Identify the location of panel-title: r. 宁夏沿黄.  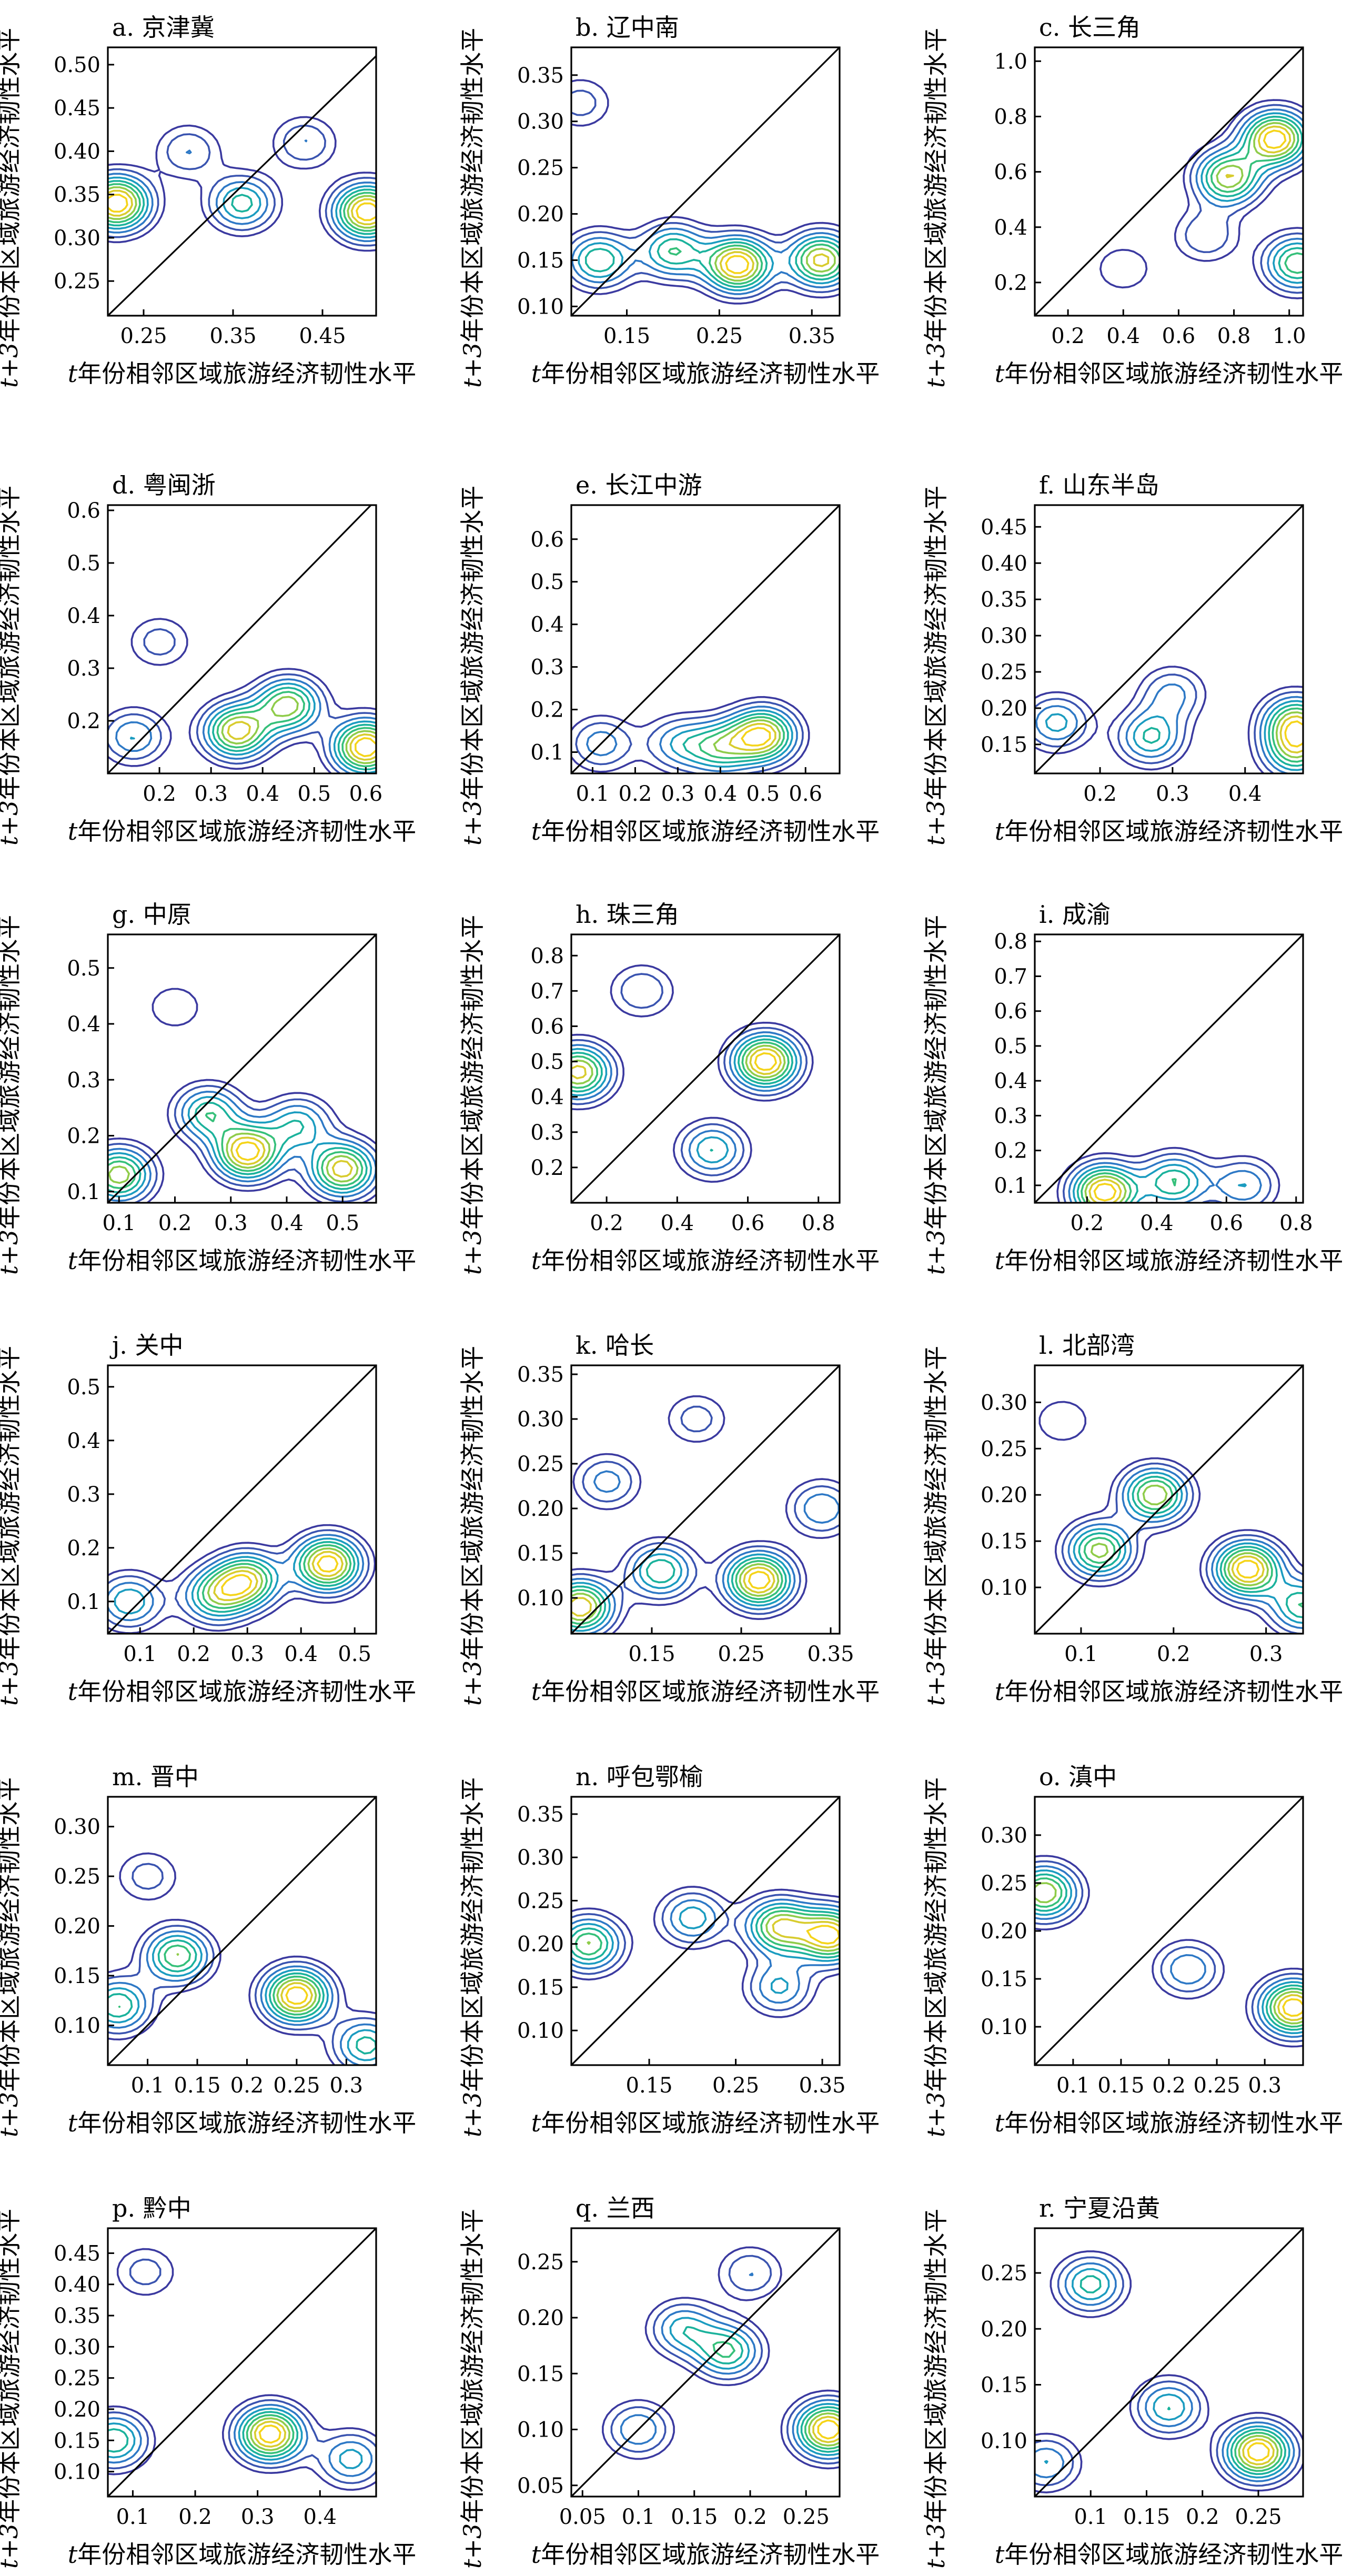
(1099, 2208).